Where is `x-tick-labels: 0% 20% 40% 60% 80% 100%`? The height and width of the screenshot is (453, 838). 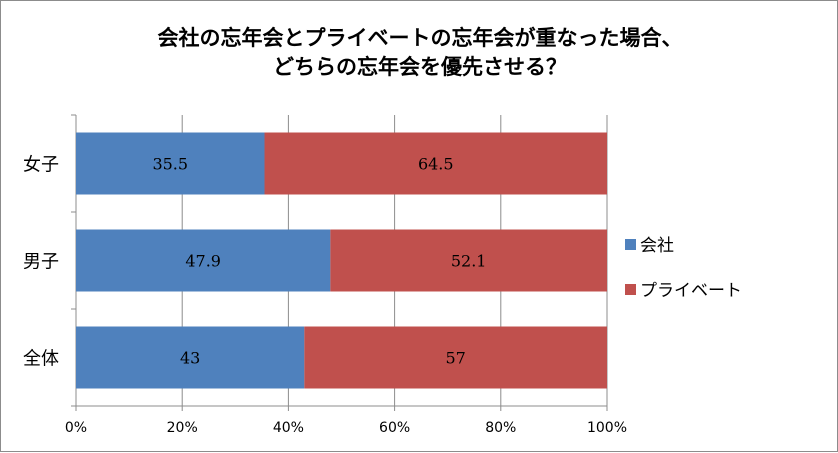
x-tick-labels: 0% 20% 40% 60% 80% 100% is located at coordinates (346, 428).